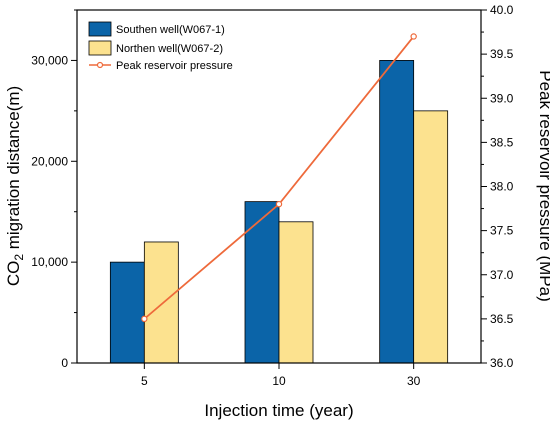 The width and height of the screenshot is (550, 423). What do you see at coordinates (64, 363) in the screenshot?
I see `left-tick-label: 0` at bounding box center [64, 363].